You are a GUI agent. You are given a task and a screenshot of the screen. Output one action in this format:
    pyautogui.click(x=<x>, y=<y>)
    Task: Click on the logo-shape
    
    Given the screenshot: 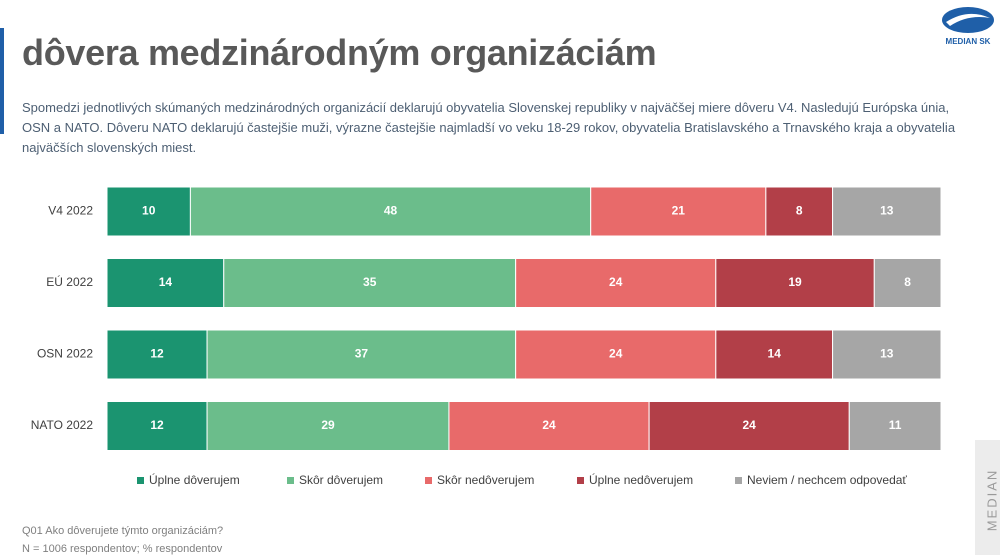 What is the action you would take?
    pyautogui.click(x=968, y=20)
    